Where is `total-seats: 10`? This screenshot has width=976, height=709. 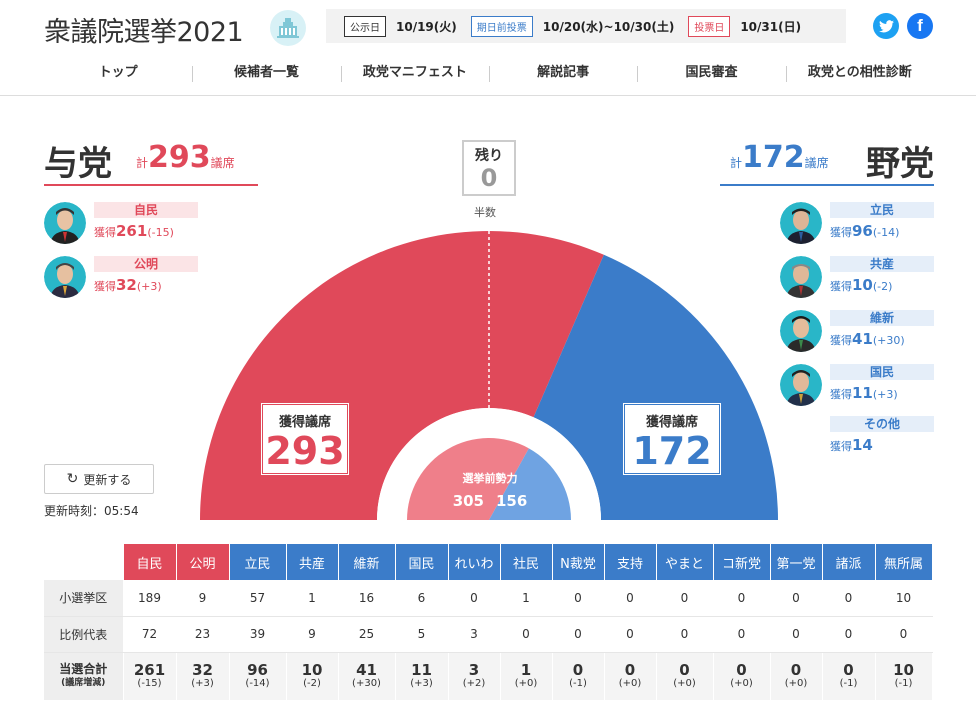 total-seats: 10 is located at coordinates (312, 670).